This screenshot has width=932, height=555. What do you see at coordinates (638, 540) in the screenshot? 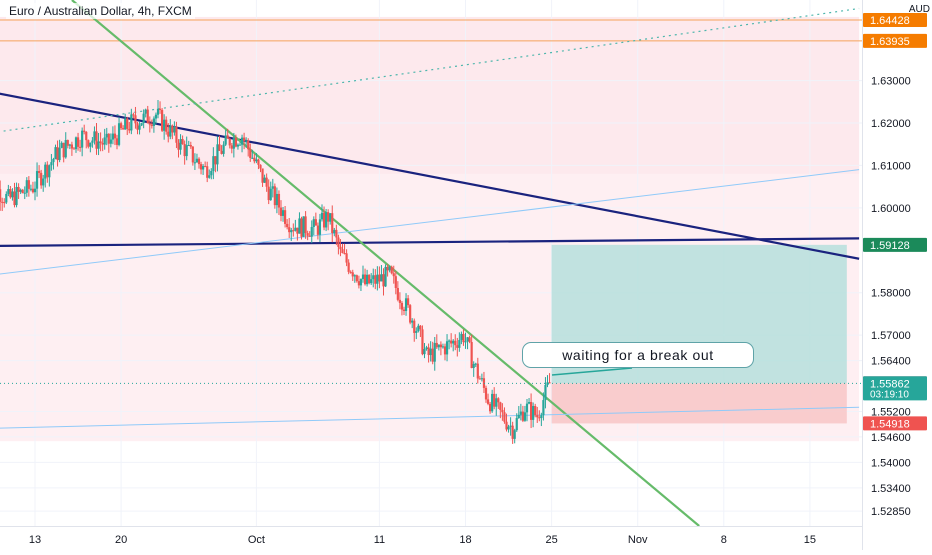
I see `x-tick-label: Nov` at bounding box center [638, 540].